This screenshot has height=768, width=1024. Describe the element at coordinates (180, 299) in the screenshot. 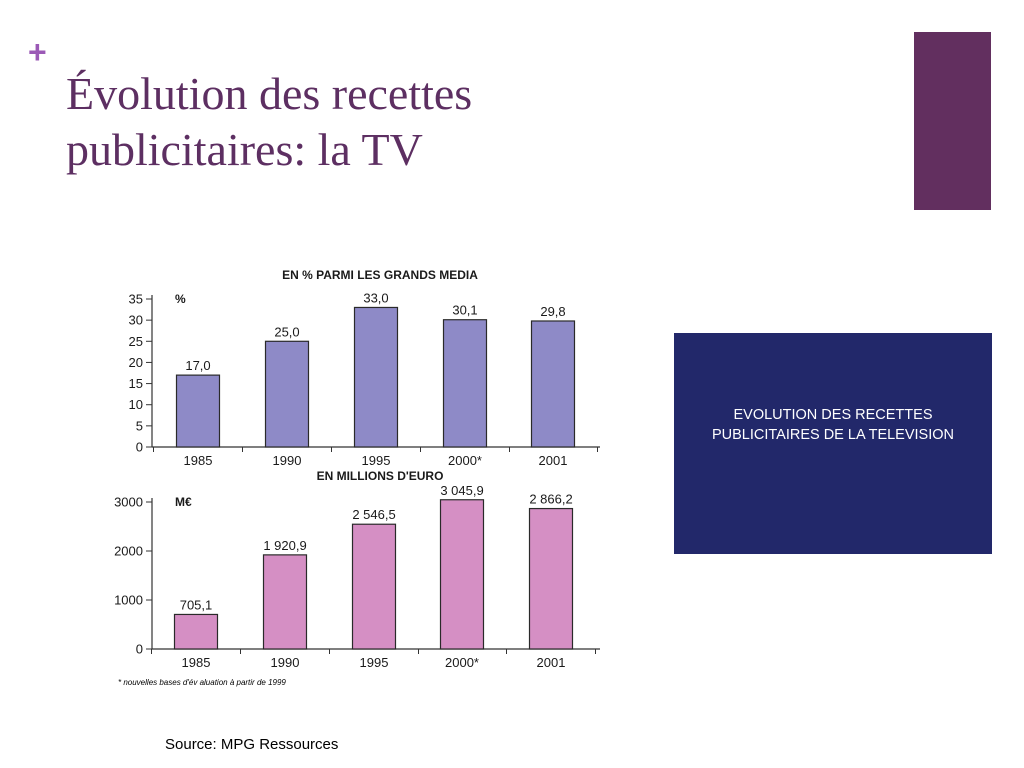

I see `chart-unit-label: %` at that location.